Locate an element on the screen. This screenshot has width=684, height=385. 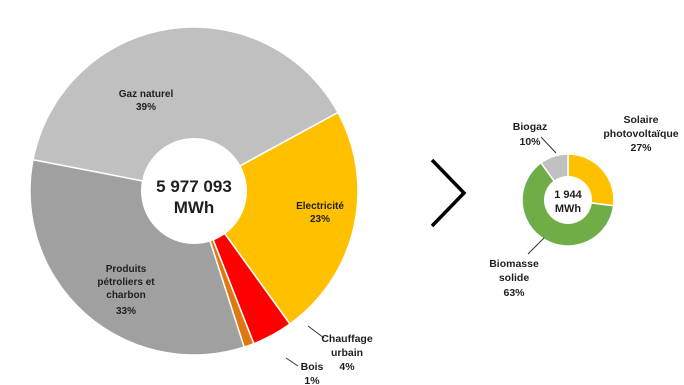
svg-text: photovoltaïque is located at coordinates (640, 134).